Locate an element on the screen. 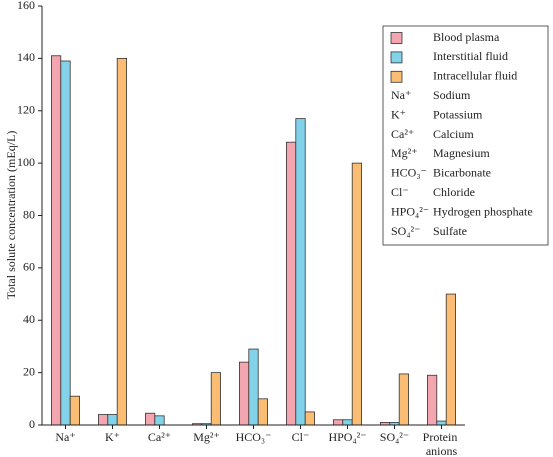 The width and height of the screenshot is (553, 457). legend-label: Blood plasma is located at coordinates (466, 37).